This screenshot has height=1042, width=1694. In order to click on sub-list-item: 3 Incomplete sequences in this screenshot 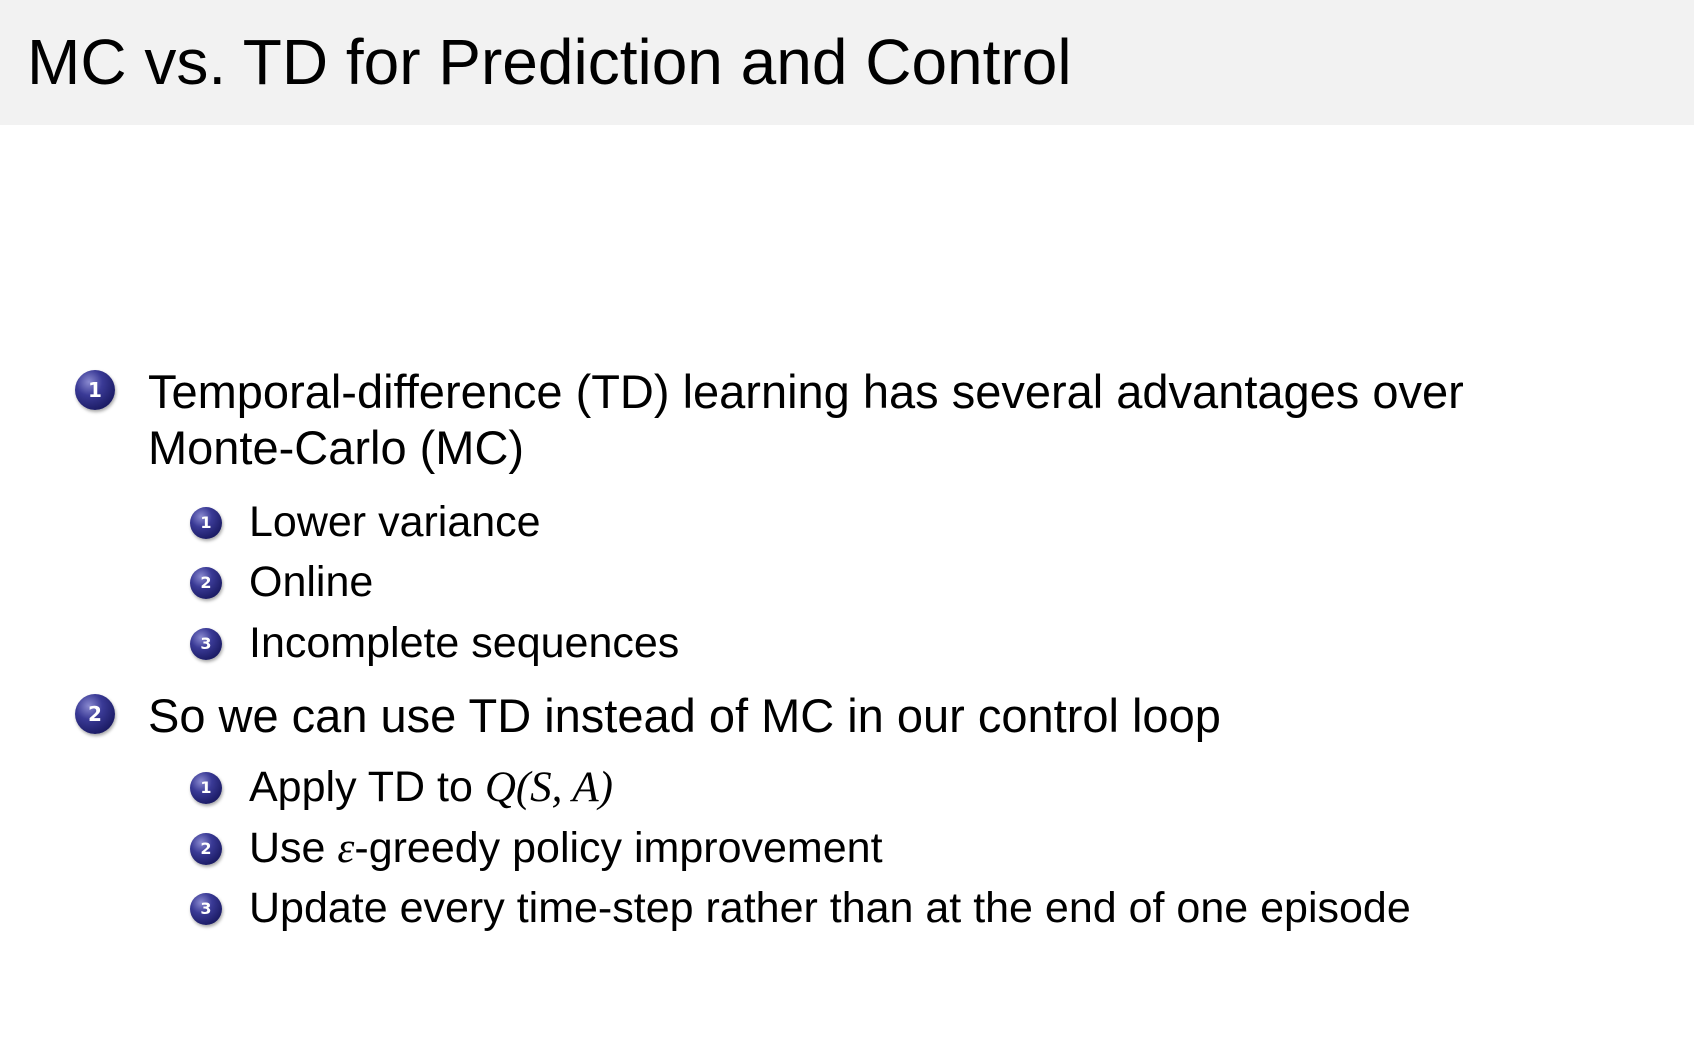, I will do `click(434, 643)`.